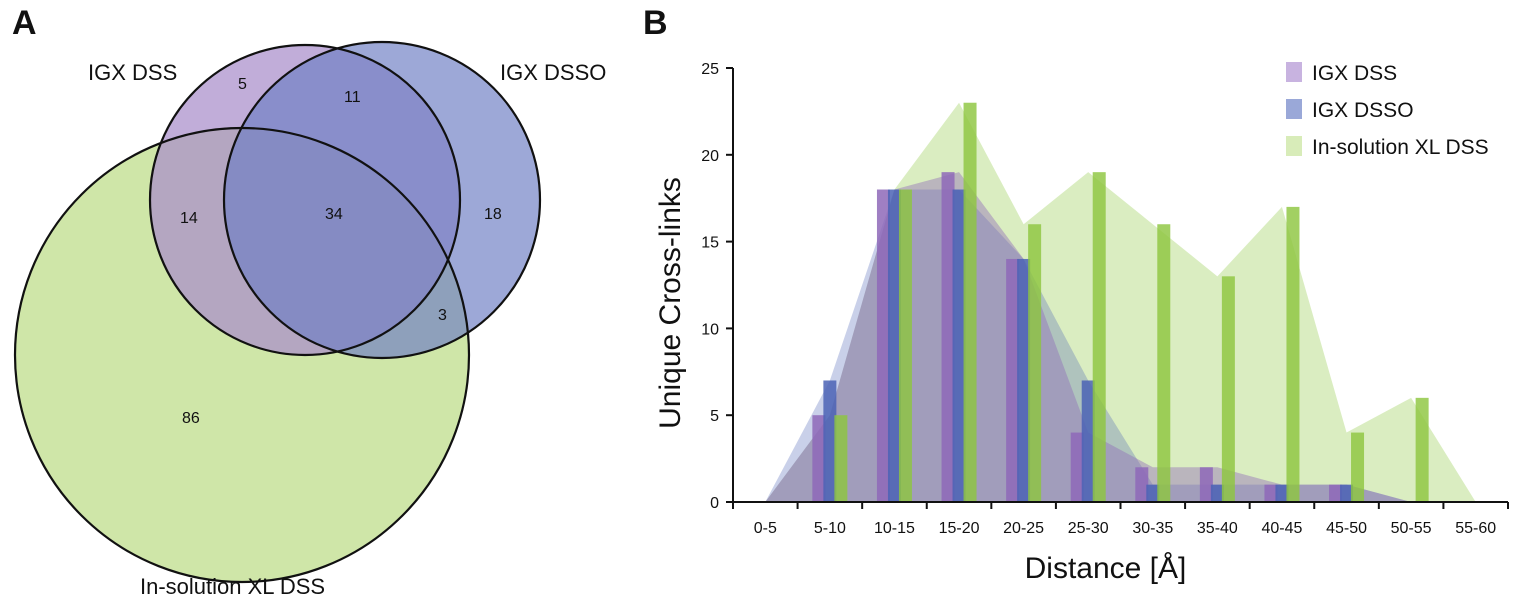 The width and height of the screenshot is (1536, 605). What do you see at coordinates (714, 416) in the screenshot?
I see `y-tick-label-5: 5` at bounding box center [714, 416].